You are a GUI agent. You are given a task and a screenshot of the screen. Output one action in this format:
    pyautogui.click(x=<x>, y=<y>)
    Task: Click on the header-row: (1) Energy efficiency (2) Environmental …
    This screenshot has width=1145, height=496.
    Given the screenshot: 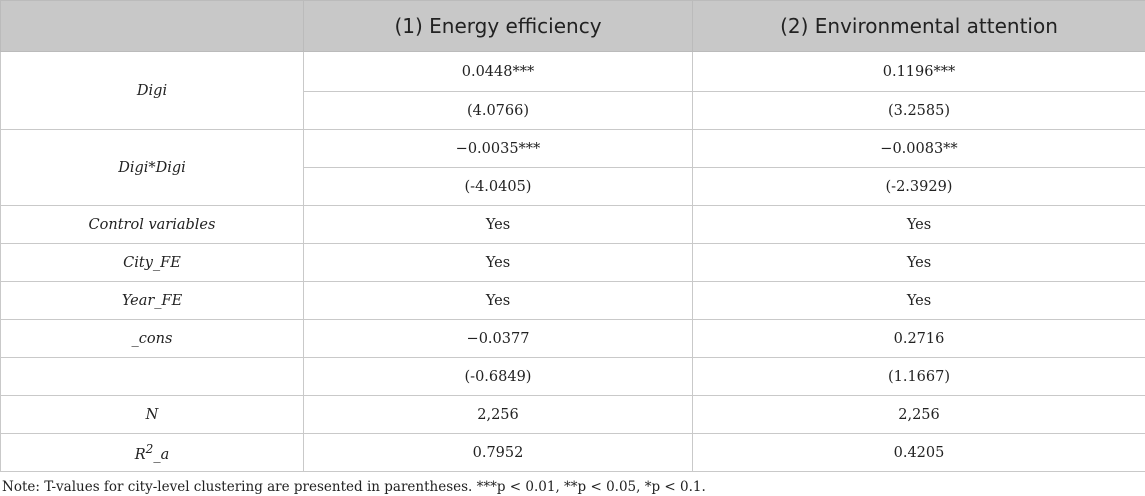 What is the action you would take?
    pyautogui.click(x=572, y=26)
    